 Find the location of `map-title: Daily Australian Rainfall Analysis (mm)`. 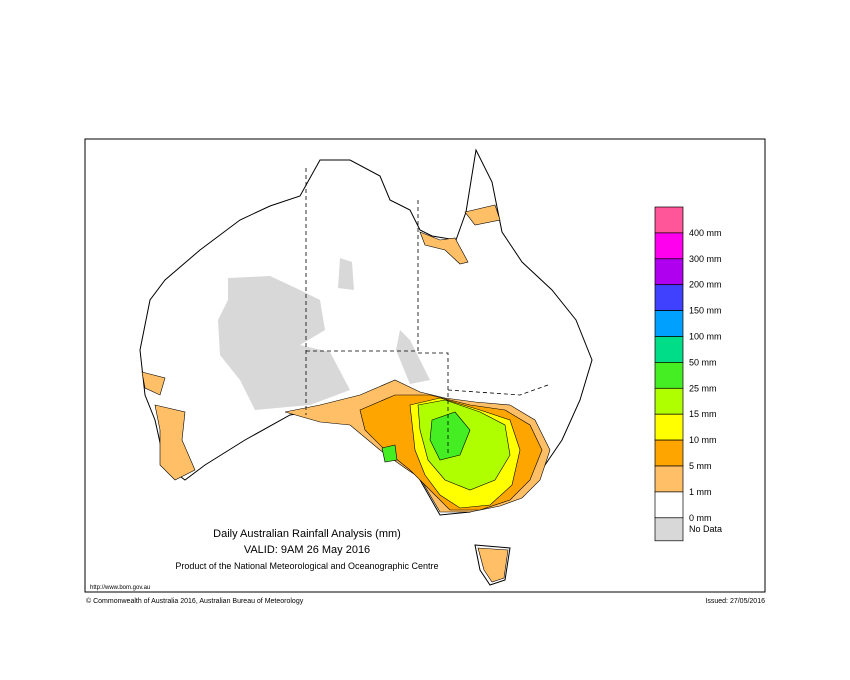

map-title: Daily Australian Rainfall Analysis (mm) is located at coordinates (307, 534).